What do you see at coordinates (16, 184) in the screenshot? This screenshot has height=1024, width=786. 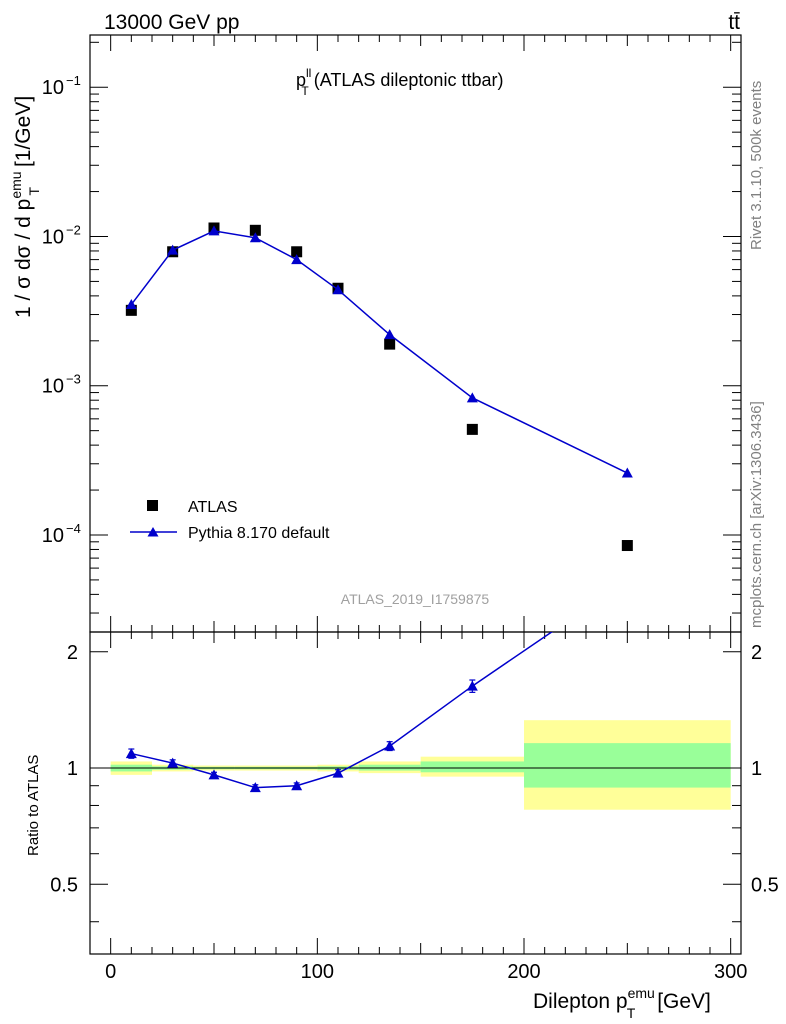 I see `main-ylabel-sup: emu` at bounding box center [16, 184].